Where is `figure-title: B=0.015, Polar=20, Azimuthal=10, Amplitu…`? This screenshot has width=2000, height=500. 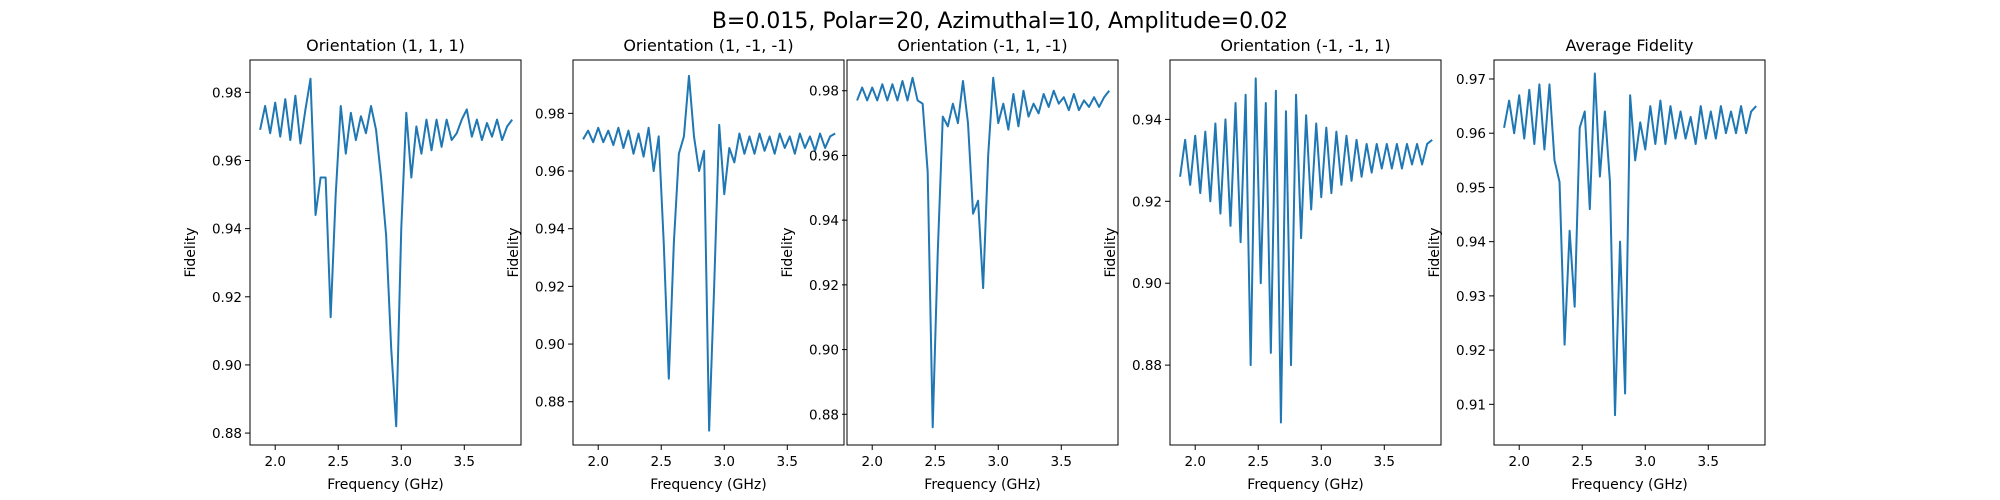 figure-title: B=0.015, Polar=20, Azimuthal=10, Amplitu… is located at coordinates (1000, 21).